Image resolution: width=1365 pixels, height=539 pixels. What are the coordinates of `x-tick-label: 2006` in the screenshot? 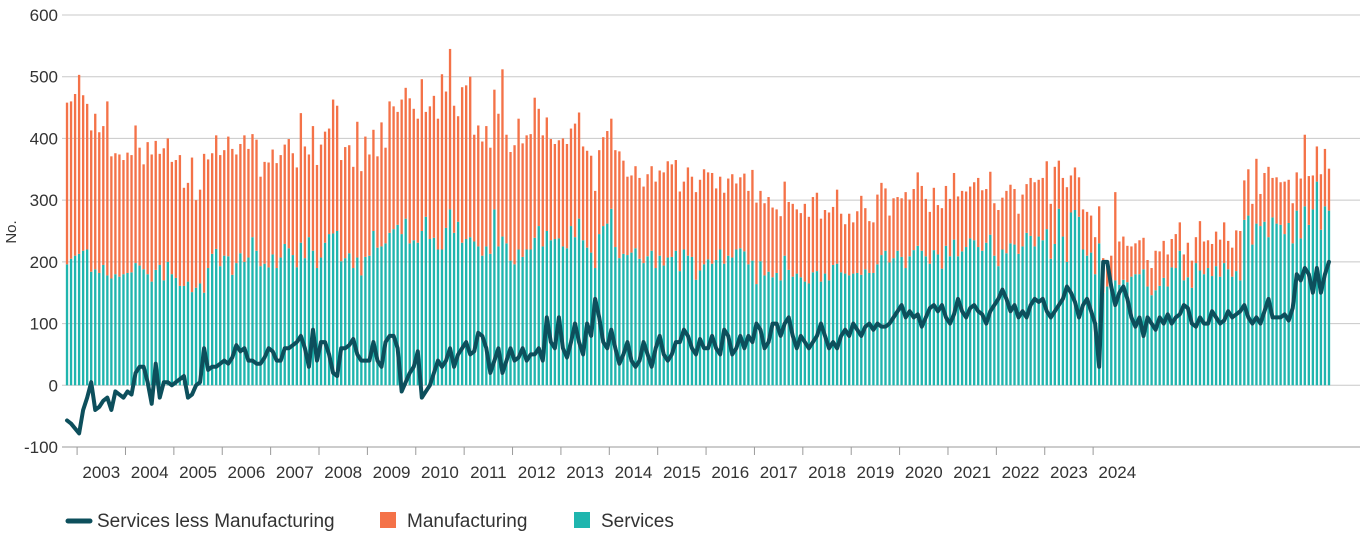 It's located at (247, 472).